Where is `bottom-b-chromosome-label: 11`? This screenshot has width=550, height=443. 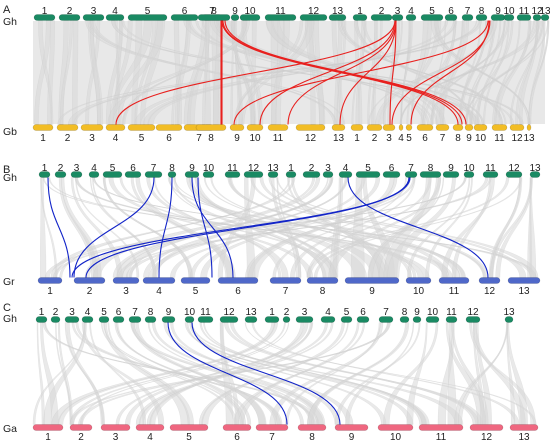
bottom-b-chromosome-label: 11 is located at coordinates (454, 291).